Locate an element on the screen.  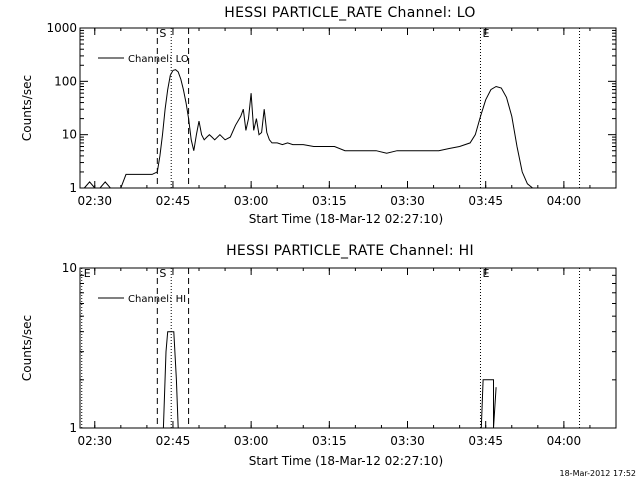
y-tick-label: 1000 is located at coordinates (61, 28).